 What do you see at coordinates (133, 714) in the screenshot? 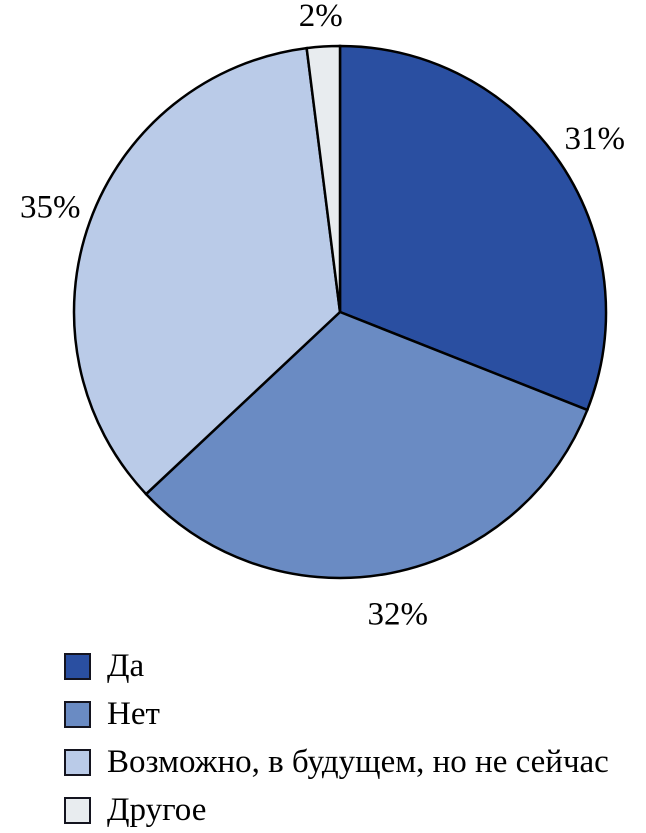
I see `legend-label-no: Нет` at bounding box center [133, 714].